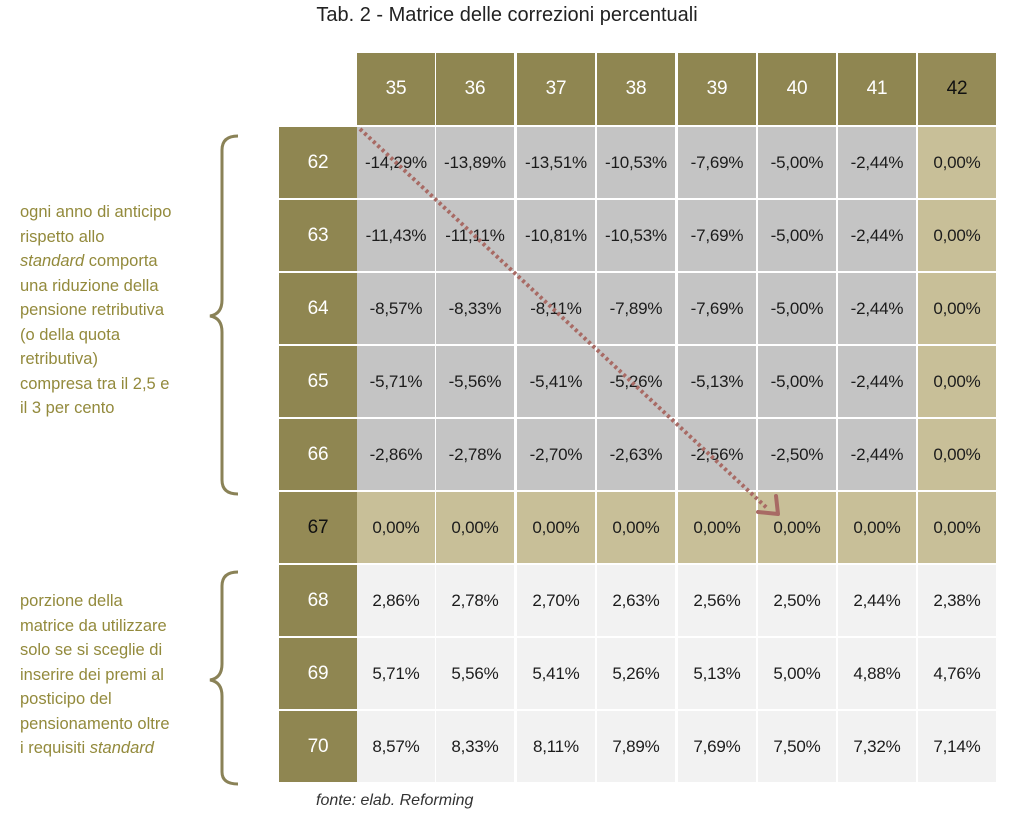 The height and width of the screenshot is (817, 1014). What do you see at coordinates (717, 89) in the screenshot?
I see `column-header: 39` at bounding box center [717, 89].